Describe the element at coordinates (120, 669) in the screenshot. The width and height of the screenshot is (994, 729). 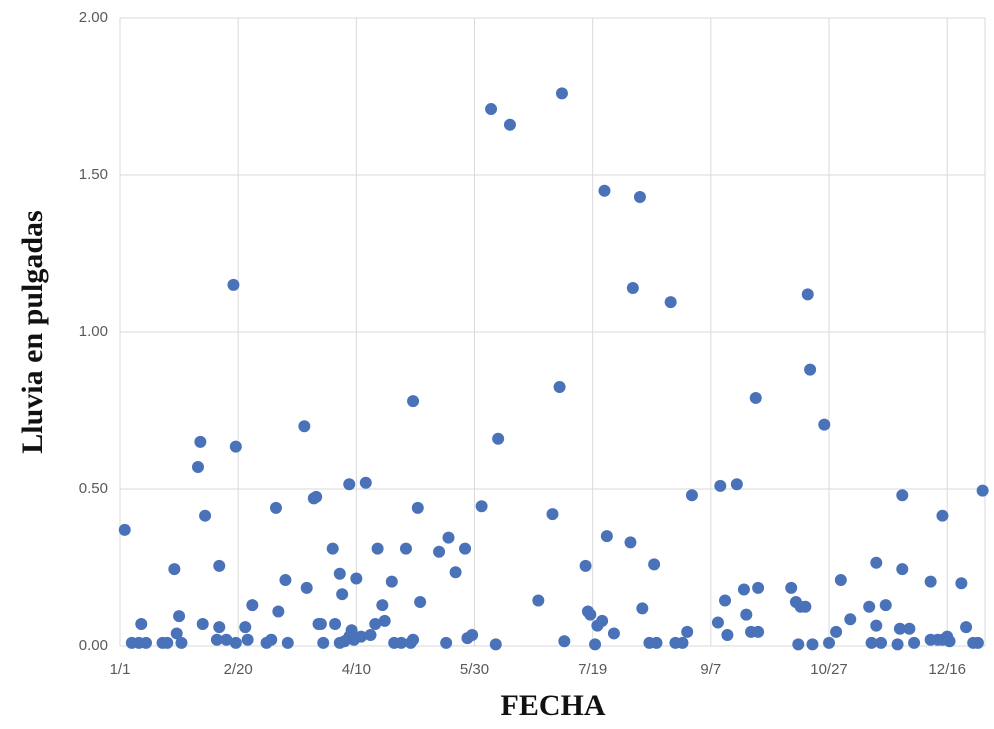
I see `x-tick-label: 1/1` at that location.